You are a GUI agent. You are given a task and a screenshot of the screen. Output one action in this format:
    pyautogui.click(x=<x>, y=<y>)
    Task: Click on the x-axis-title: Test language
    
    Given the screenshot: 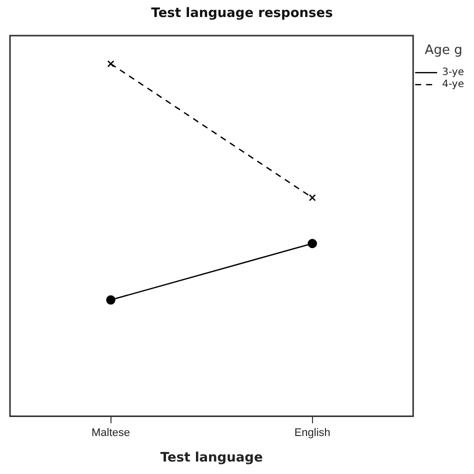 What is the action you would take?
    pyautogui.click(x=211, y=458)
    